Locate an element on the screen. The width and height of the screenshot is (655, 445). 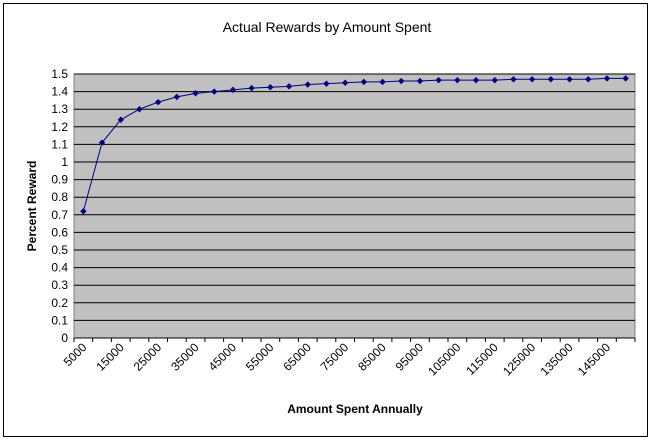
y-tick-label: 0.8 is located at coordinates (59, 197).